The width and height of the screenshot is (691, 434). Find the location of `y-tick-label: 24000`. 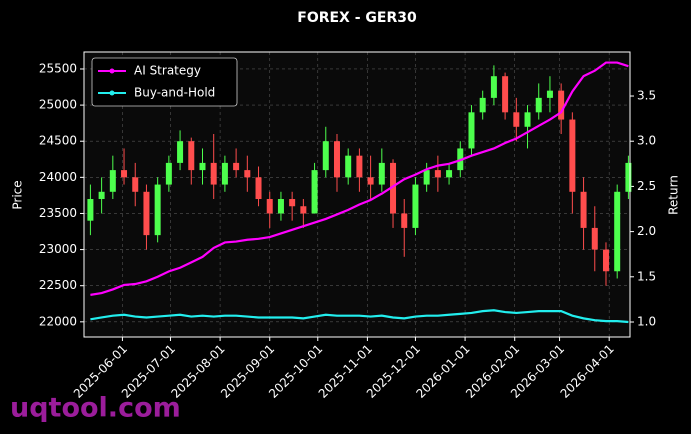

y-tick-label: 24000 is located at coordinates (58, 177).